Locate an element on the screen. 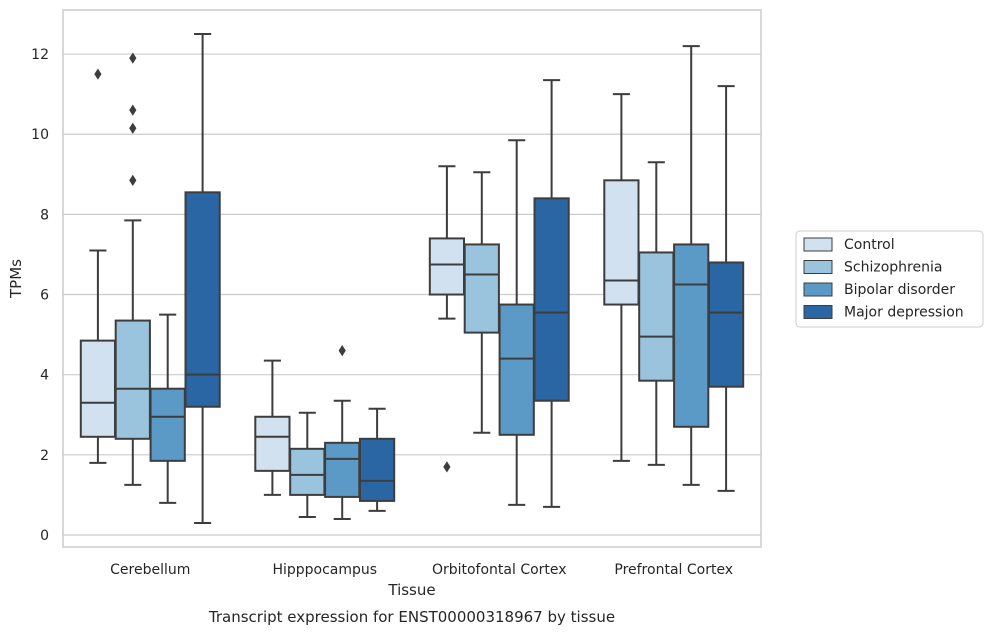 The image size is (992, 634). y-tick-label: 4 is located at coordinates (44, 376).